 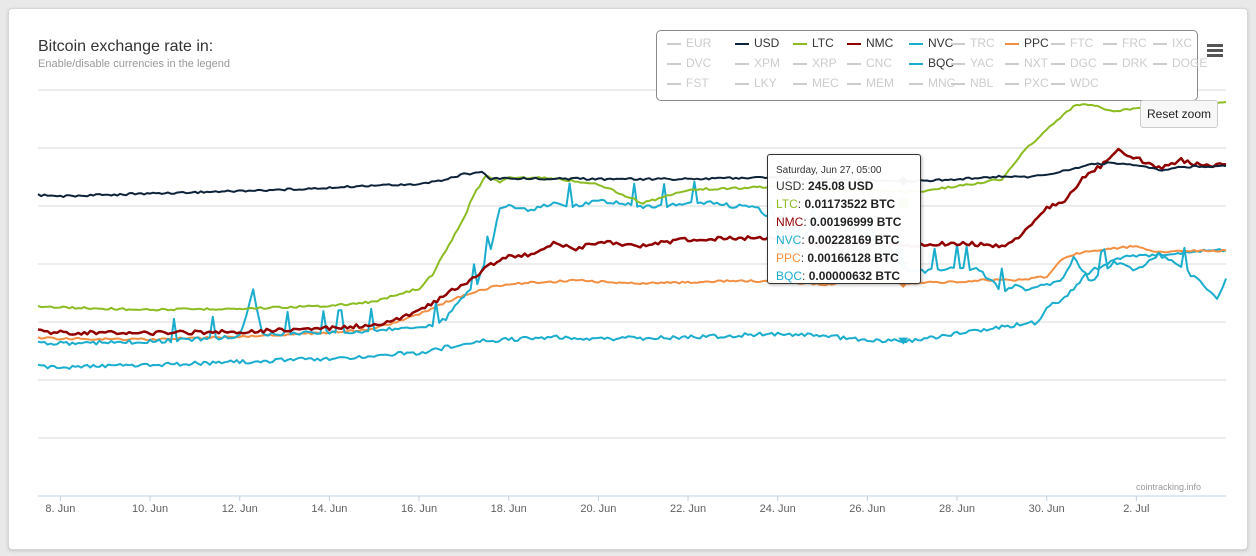 What do you see at coordinates (1047, 509) in the screenshot?
I see `x-tick-label: 30. Jun` at bounding box center [1047, 509].